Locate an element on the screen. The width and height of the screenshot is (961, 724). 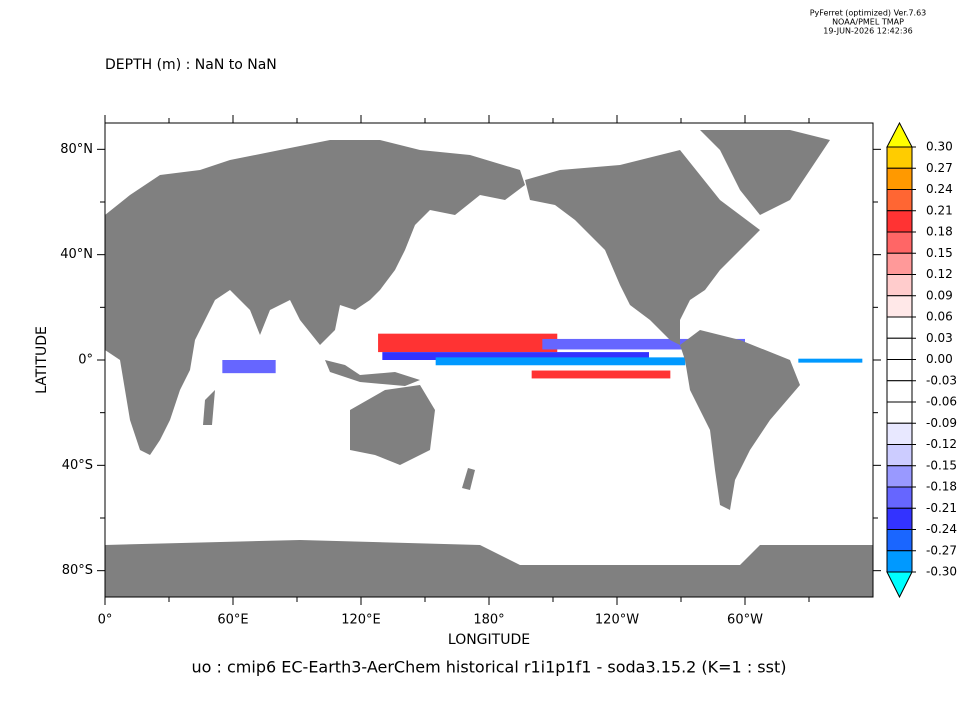
colorbar-label: -0.15 is located at coordinates (941, 465).